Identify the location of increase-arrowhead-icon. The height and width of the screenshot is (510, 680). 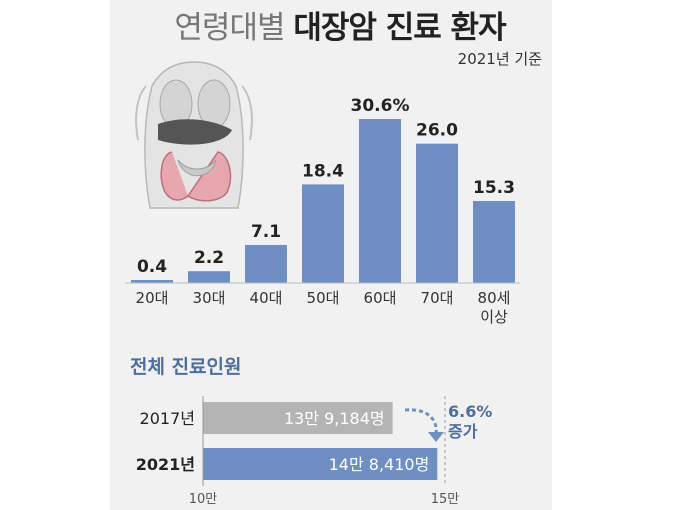
(436, 437).